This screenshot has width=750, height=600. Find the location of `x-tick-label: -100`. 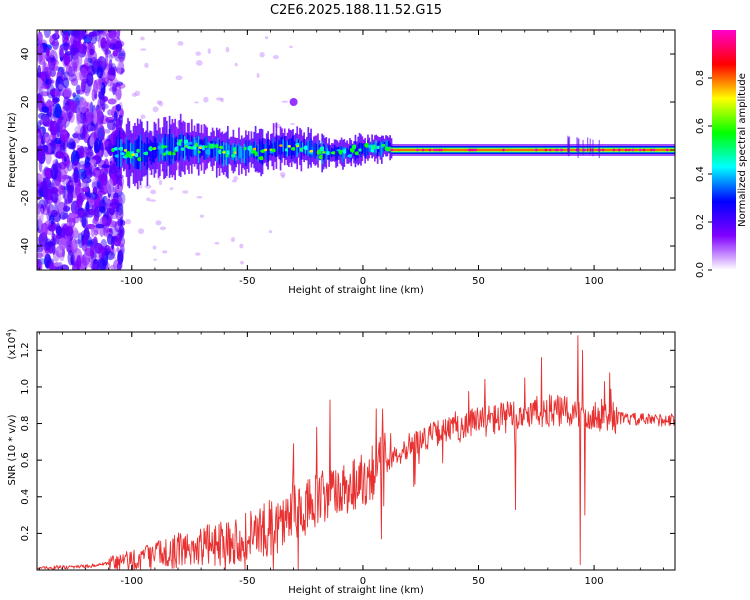

x-tick-label: -100 is located at coordinates (131, 581).